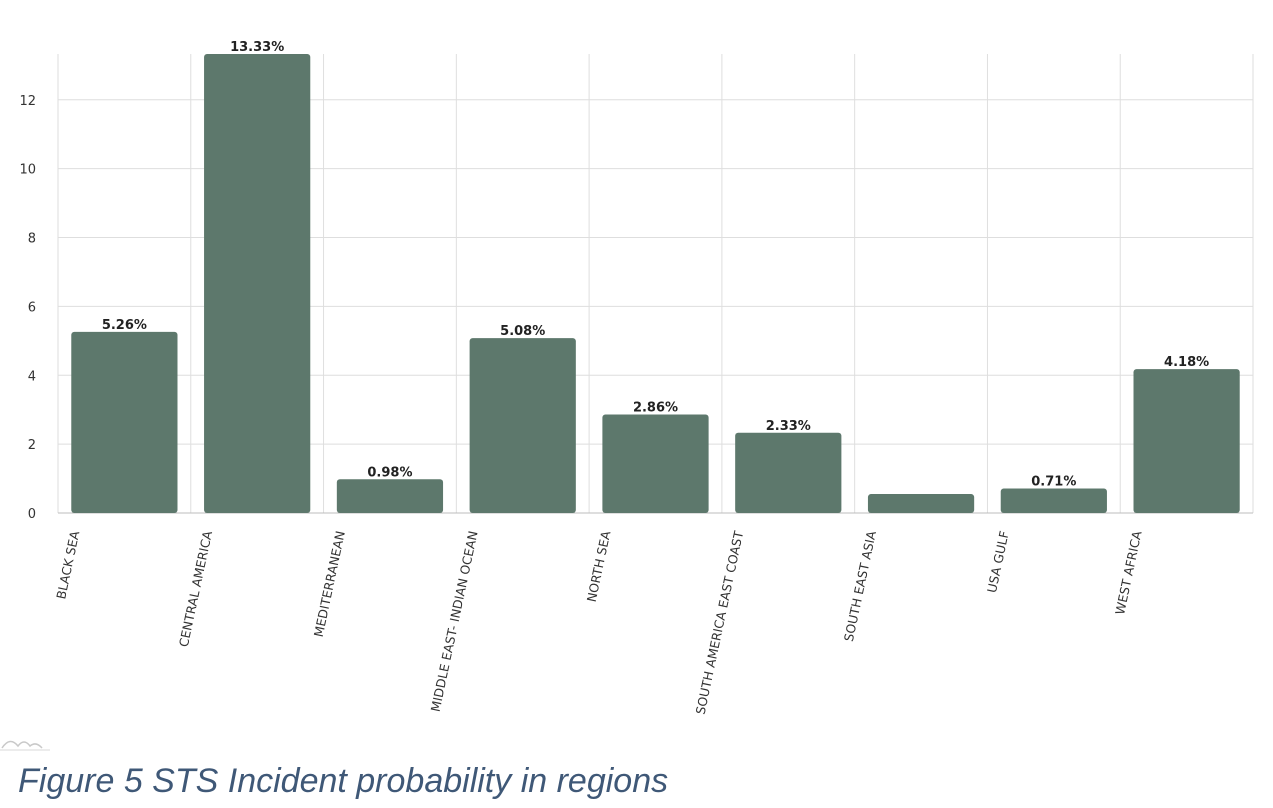  What do you see at coordinates (25, 745) in the screenshot?
I see `watermark-icon` at bounding box center [25, 745].